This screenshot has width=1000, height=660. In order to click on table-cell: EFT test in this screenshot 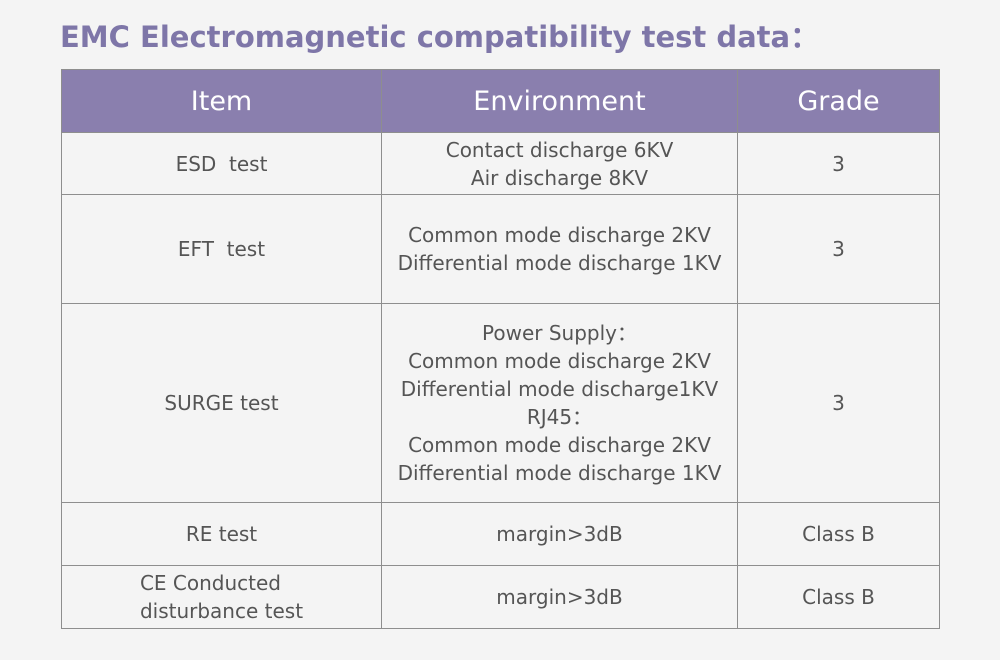, I will do `click(221, 249)`.